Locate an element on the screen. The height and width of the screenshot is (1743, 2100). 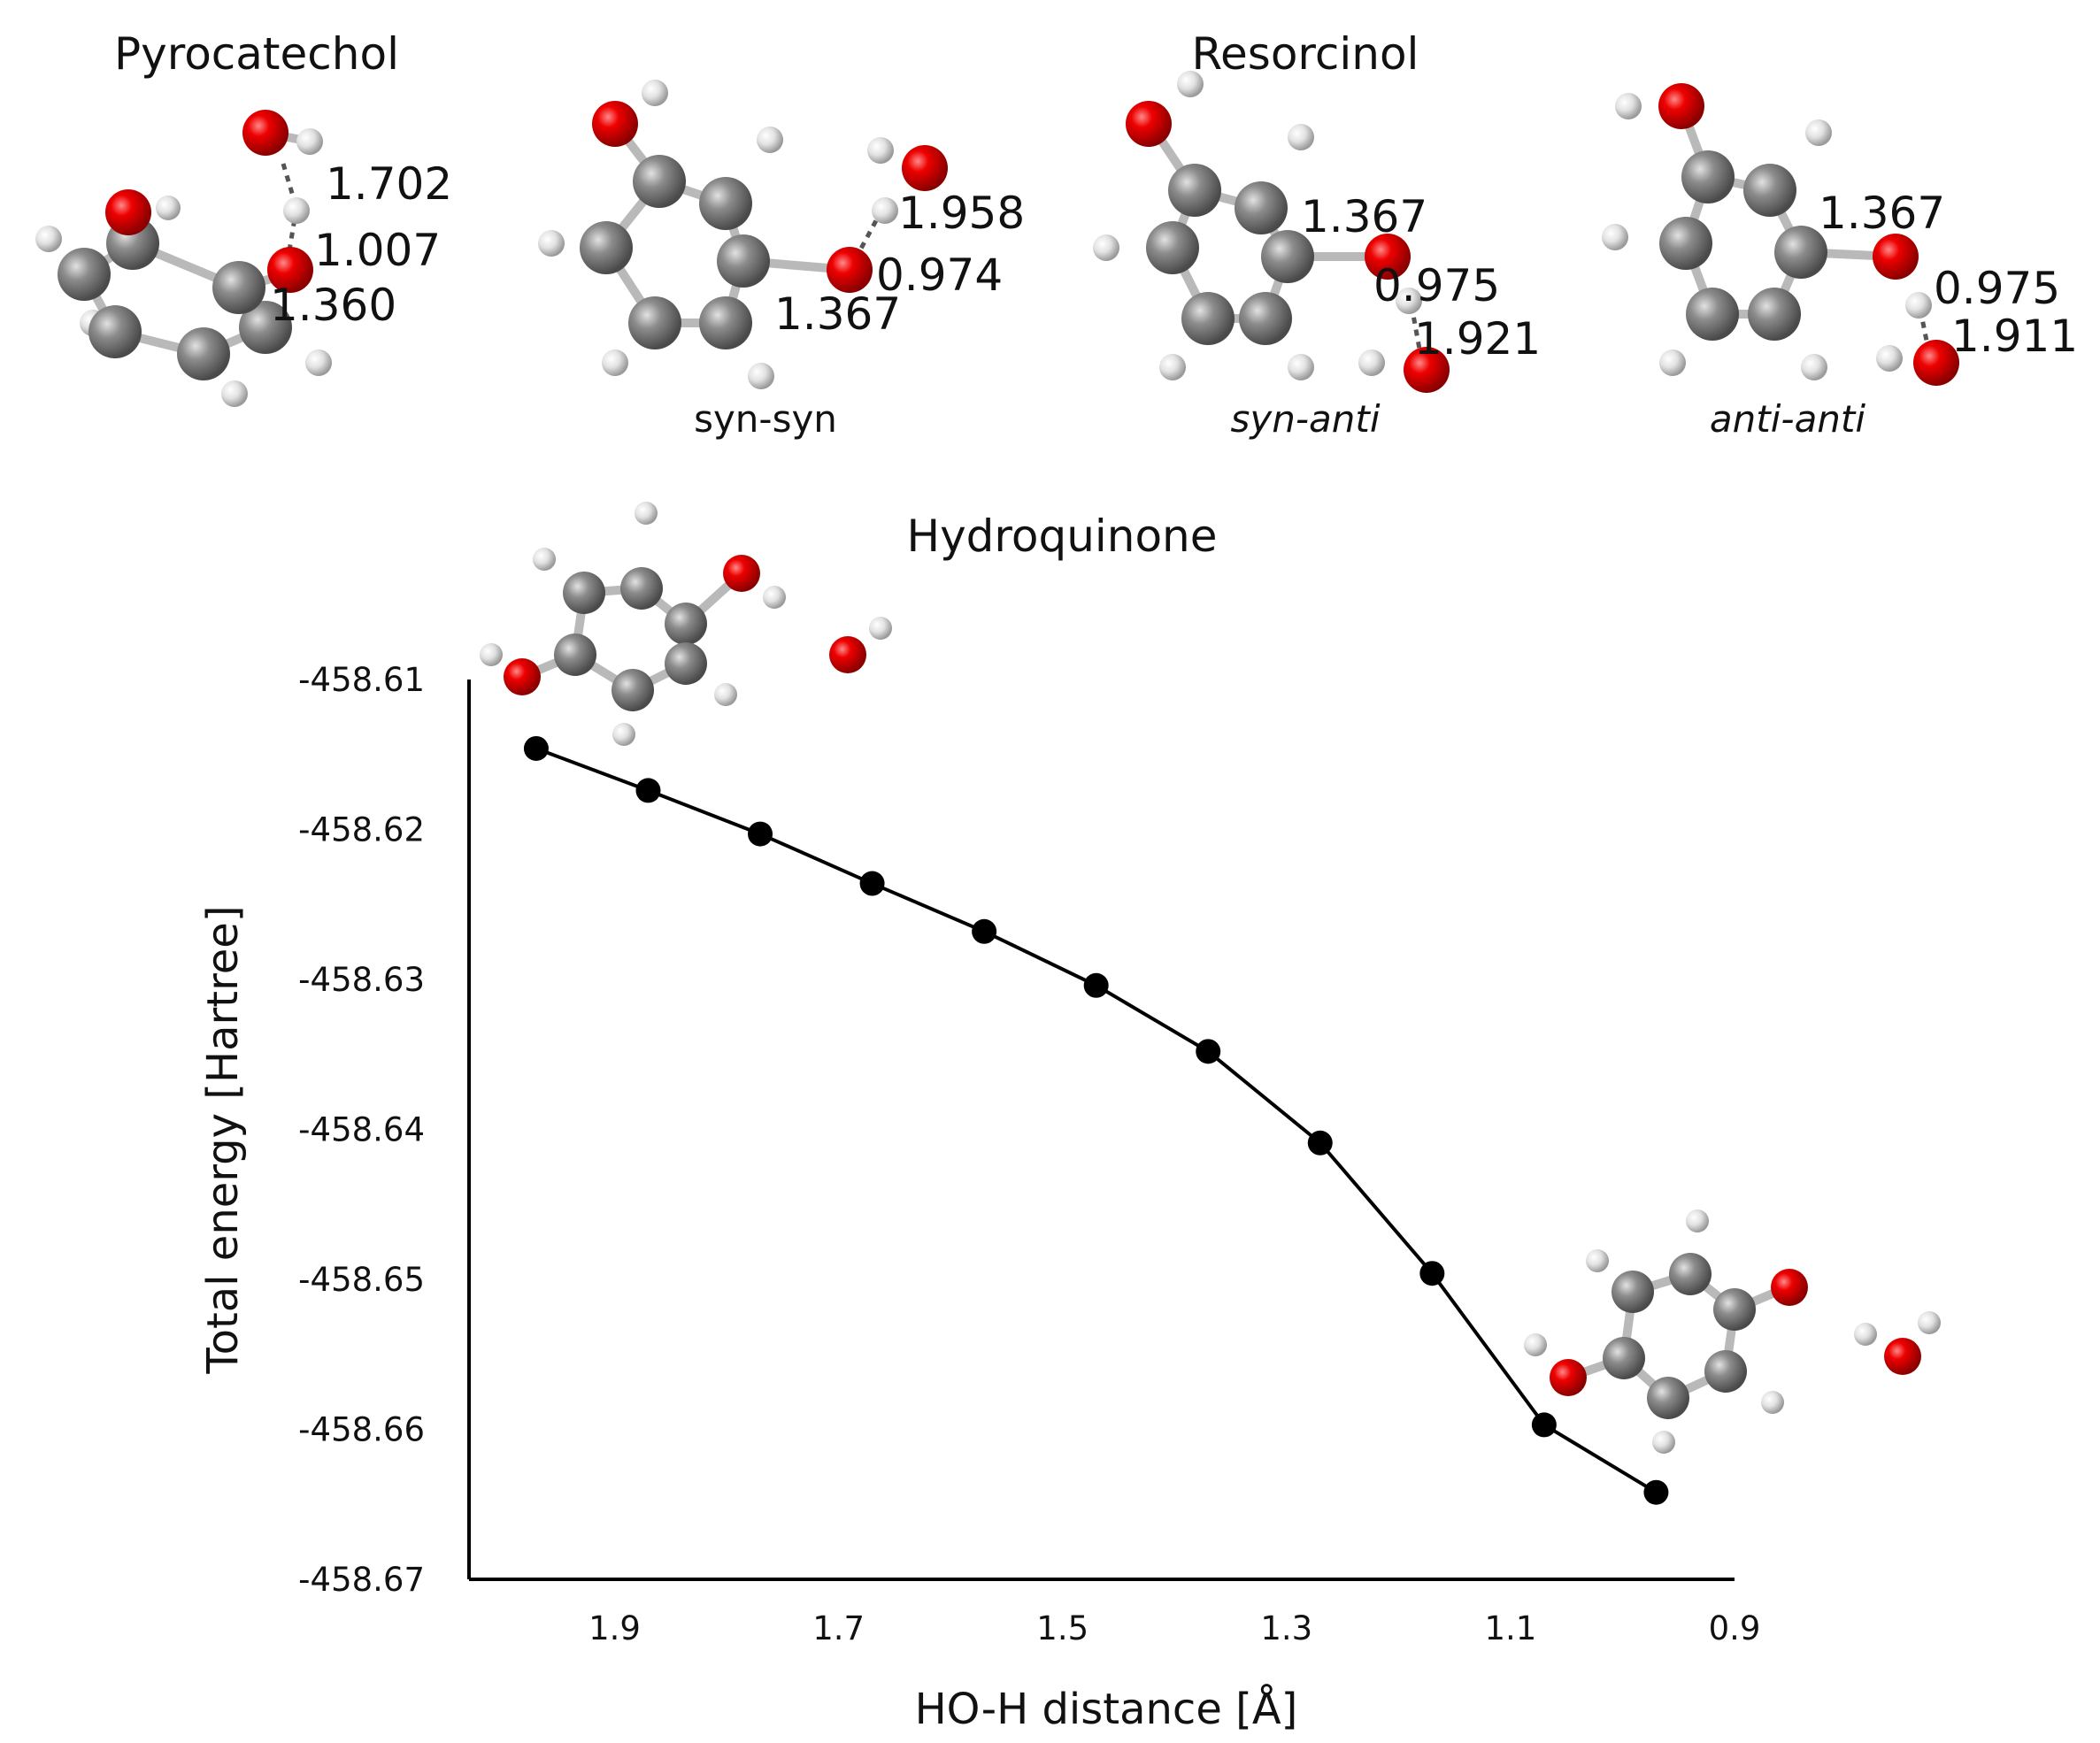
x-tick-labels: 1.9 1.7 1.5 1.3 1.1 0.9 is located at coordinates (1174, 1628).